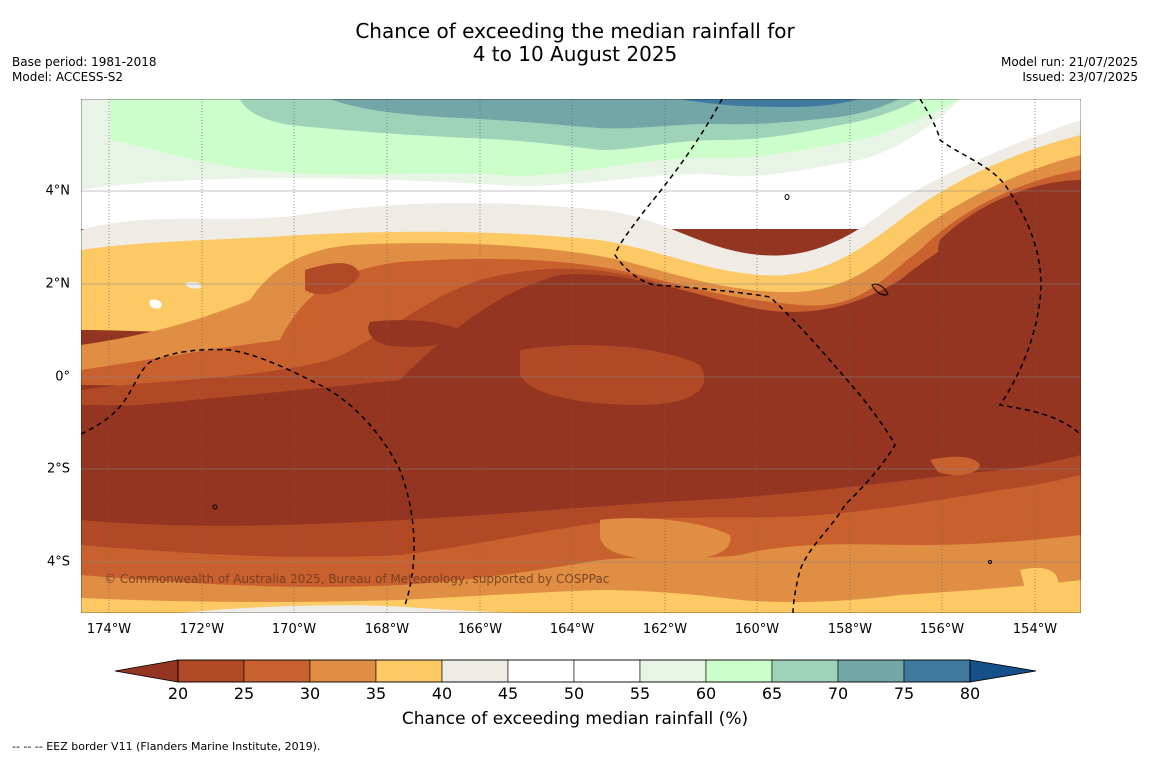  What do you see at coordinates (387, 629) in the screenshot?
I see `longitude-tick-label: 168°W` at bounding box center [387, 629].